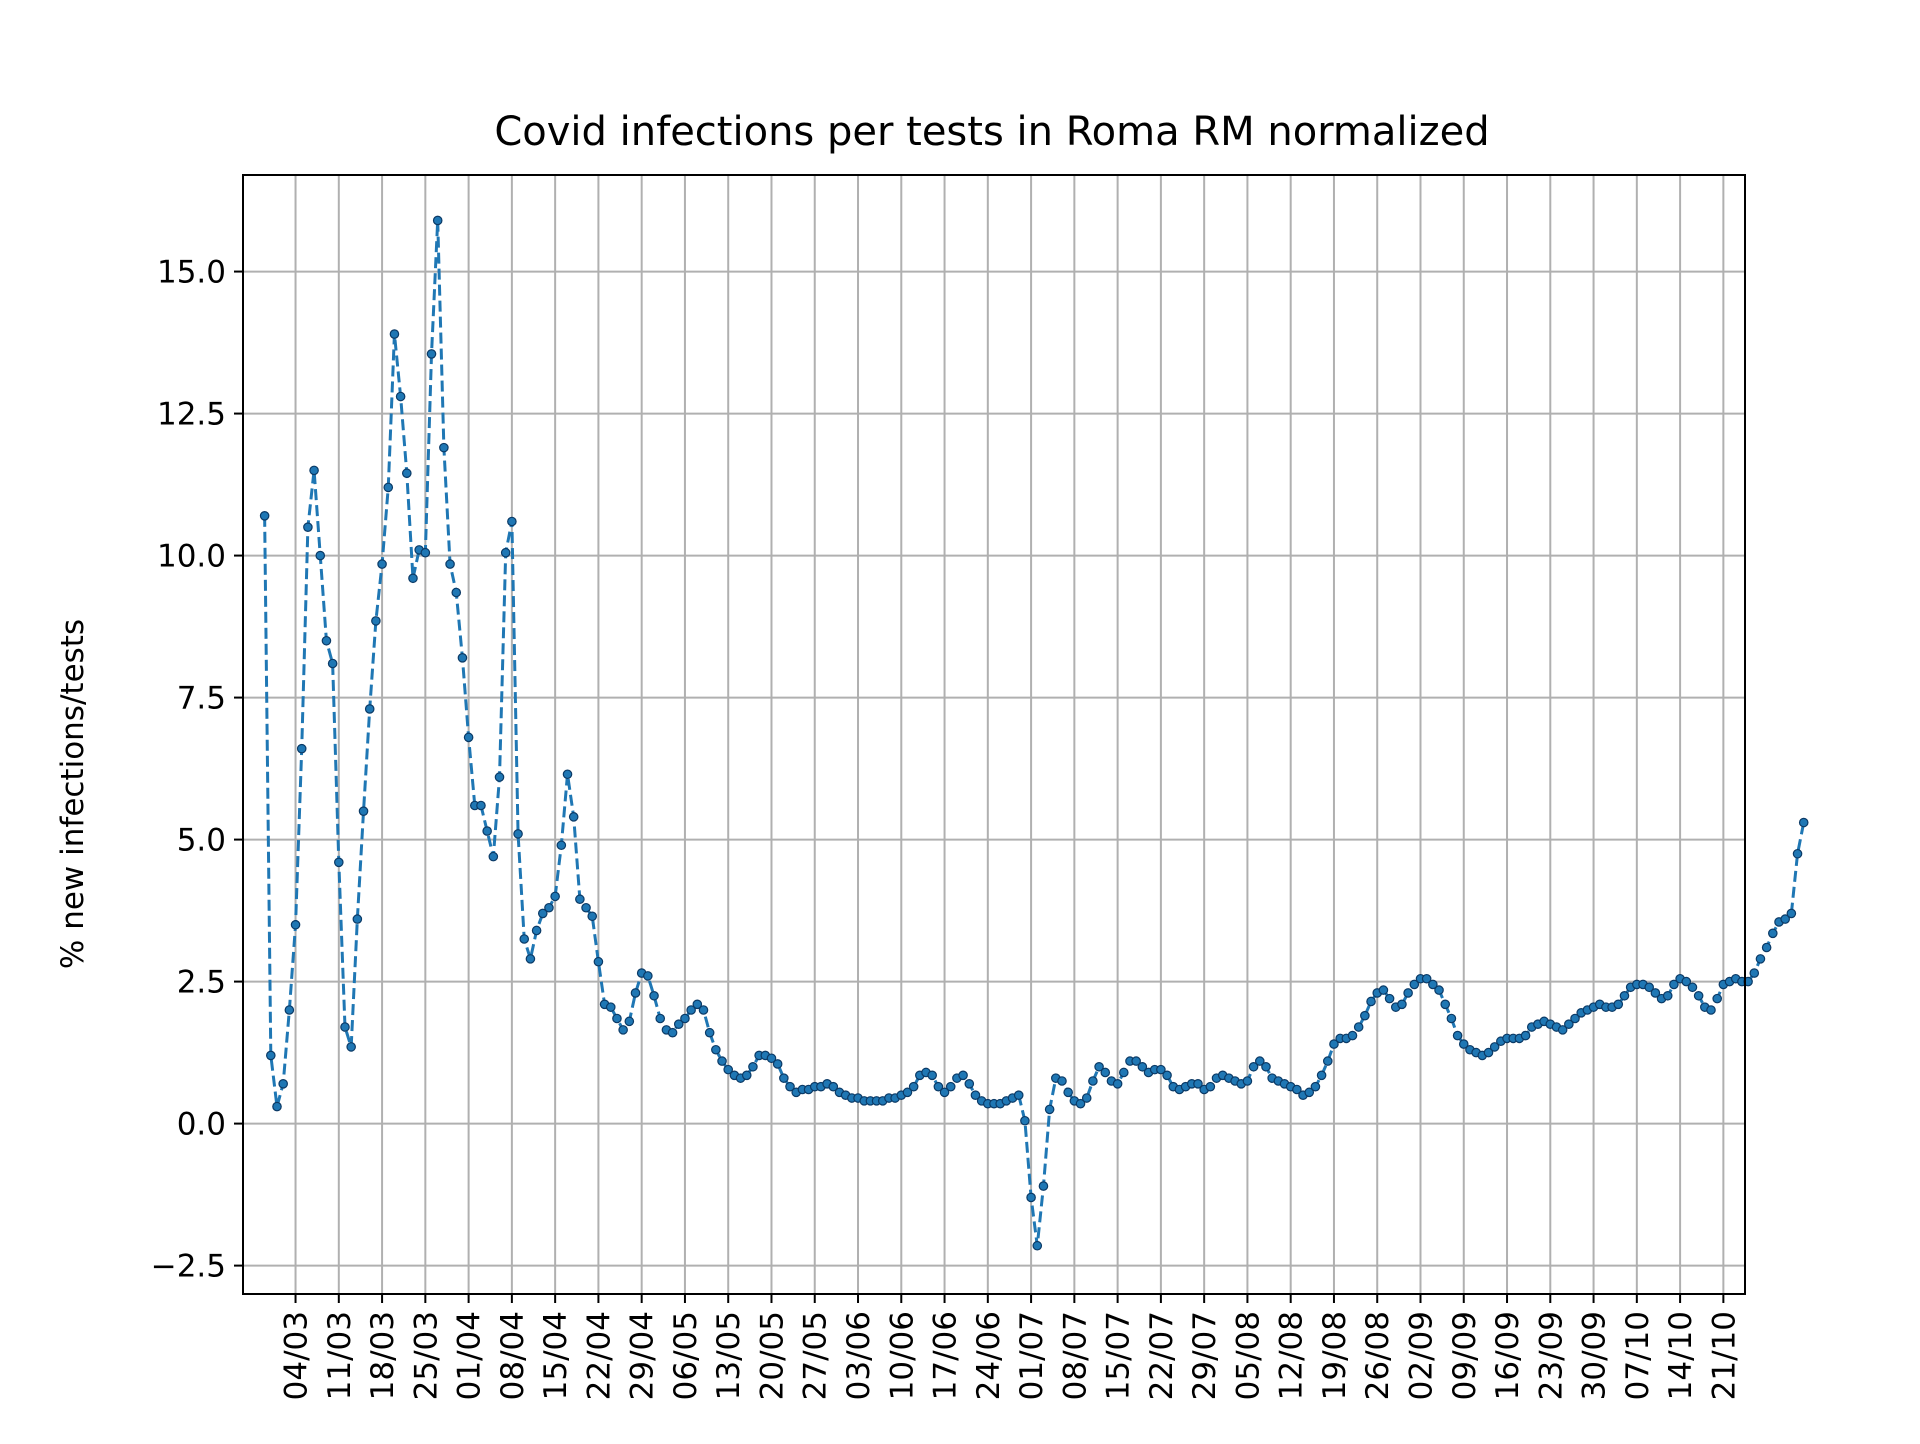 This screenshot has height=1444, width=1920. Describe the element at coordinates (1465, 1355) in the screenshot. I see `x-tick-label: 09/09` at that location.